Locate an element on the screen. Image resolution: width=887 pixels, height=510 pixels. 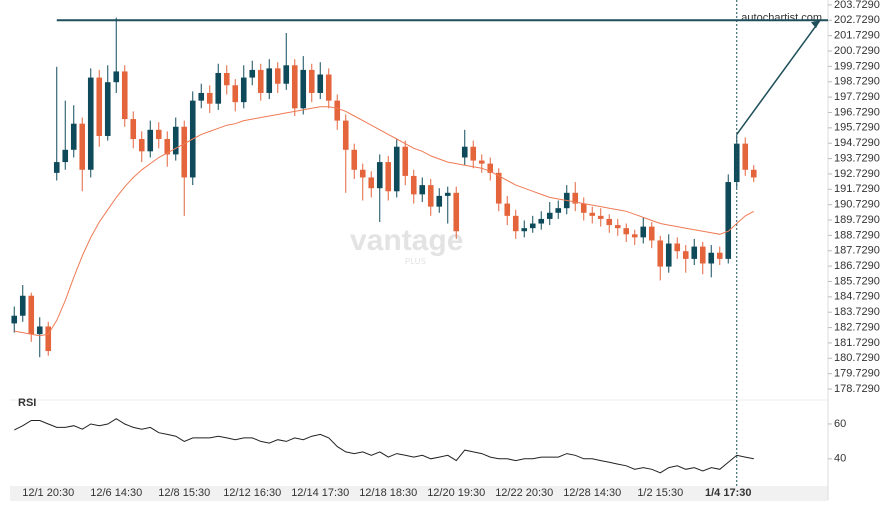
x-tick-label: 12/20 19:30 is located at coordinates (456, 493).